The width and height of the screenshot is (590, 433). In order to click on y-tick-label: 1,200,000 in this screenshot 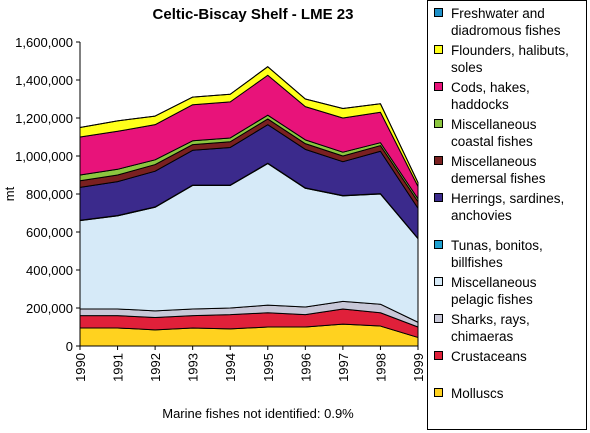, I will do `click(44, 118)`.